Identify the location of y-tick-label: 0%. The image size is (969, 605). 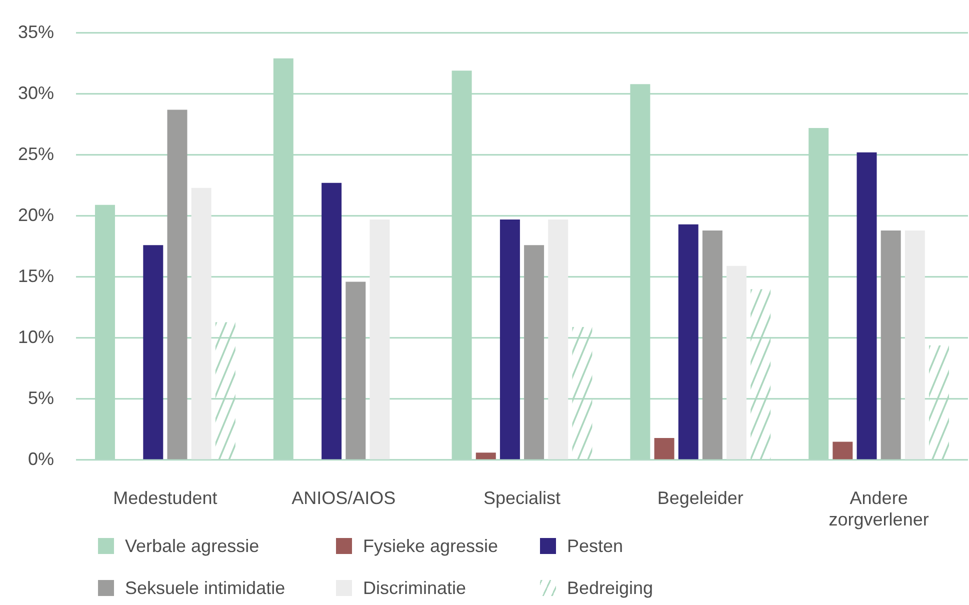
(41, 458).